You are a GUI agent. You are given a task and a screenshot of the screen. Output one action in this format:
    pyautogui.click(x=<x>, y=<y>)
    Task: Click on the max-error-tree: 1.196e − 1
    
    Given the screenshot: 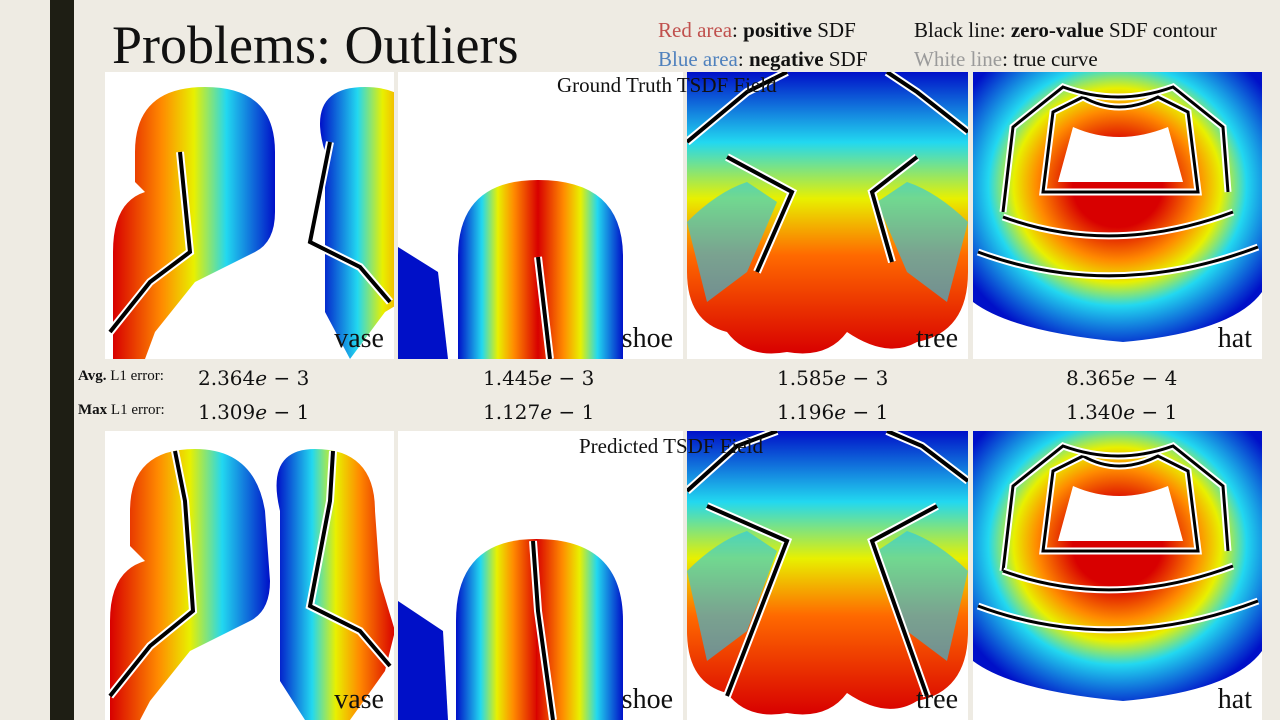 What is the action you would take?
    pyautogui.click(x=833, y=412)
    